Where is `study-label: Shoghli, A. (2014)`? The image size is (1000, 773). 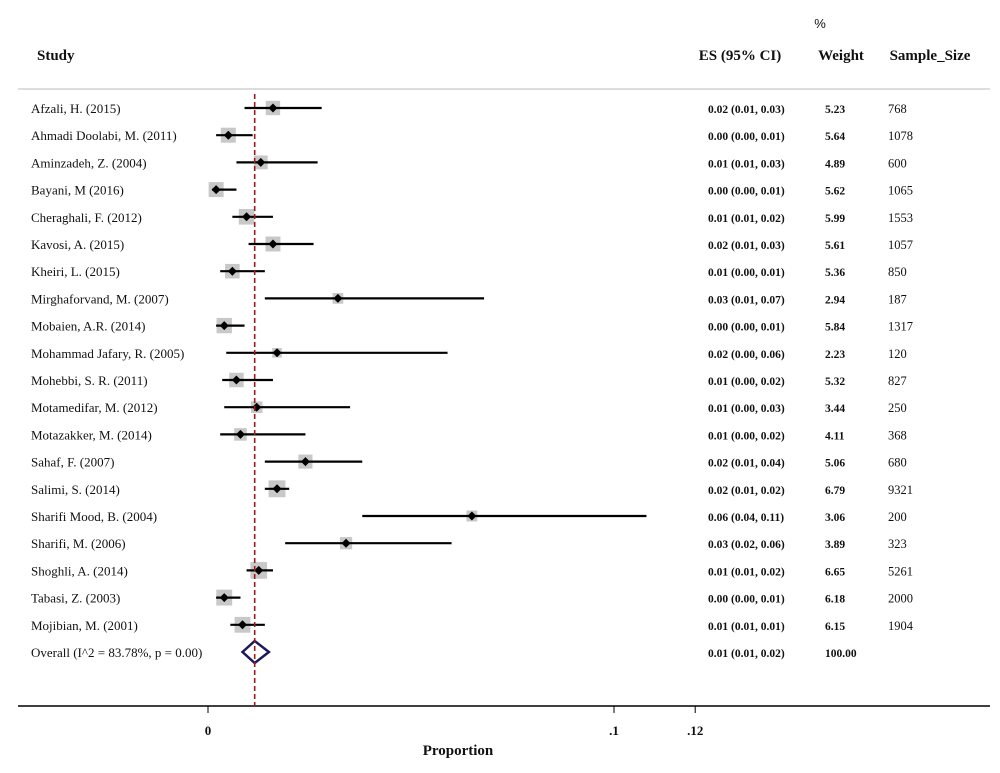 study-label: Shoghli, A. (2014) is located at coordinates (79, 570).